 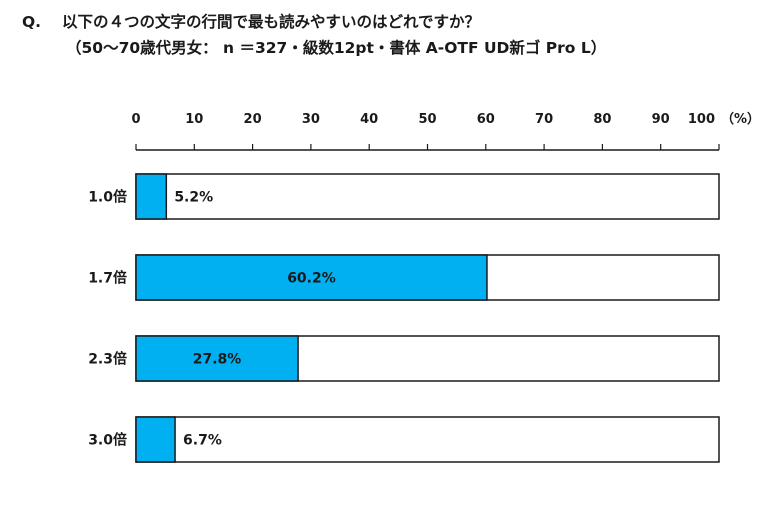 I want to click on x-tick-label: 50, so click(x=427, y=119).